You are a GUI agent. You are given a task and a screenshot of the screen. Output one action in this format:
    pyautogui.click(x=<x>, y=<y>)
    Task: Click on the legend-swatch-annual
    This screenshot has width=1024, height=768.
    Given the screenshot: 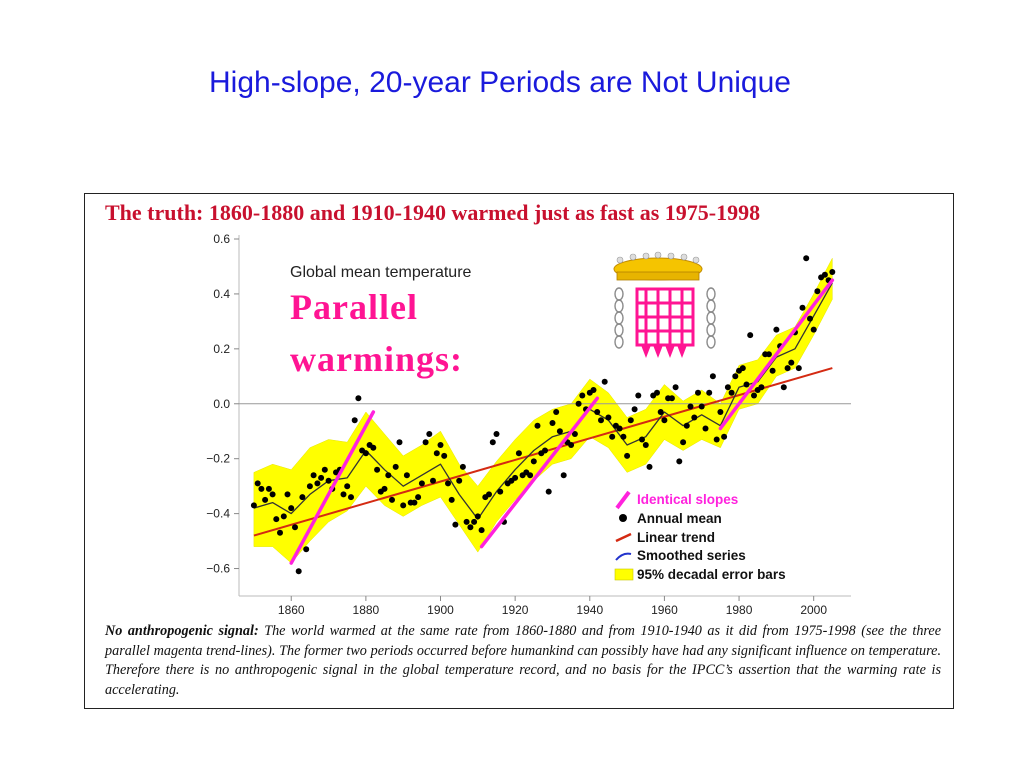 What is the action you would take?
    pyautogui.click(x=623, y=518)
    